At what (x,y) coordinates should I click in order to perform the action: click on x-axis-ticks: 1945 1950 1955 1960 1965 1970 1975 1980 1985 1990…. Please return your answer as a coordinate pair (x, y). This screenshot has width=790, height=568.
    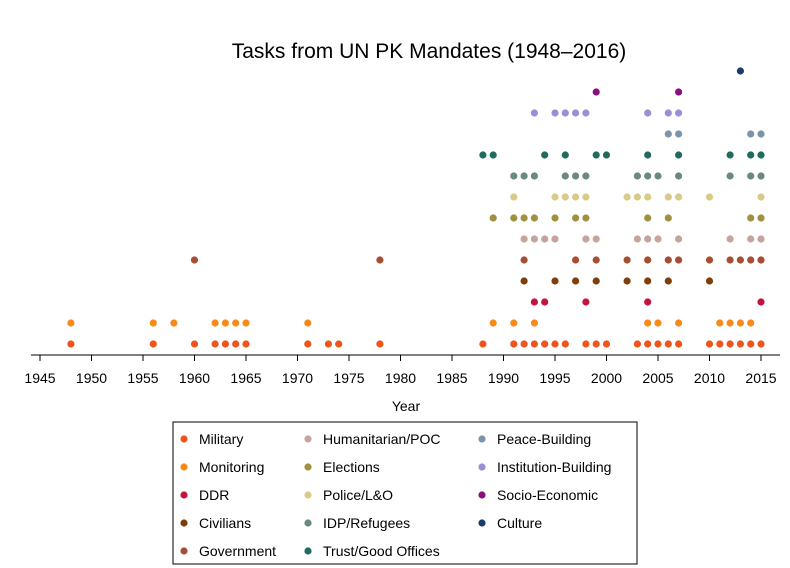
    Looking at the image, I should click on (400, 370).